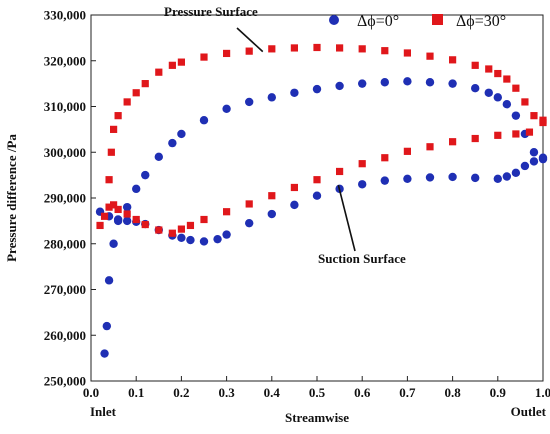  I want to click on x-tick-label: 0.7, so click(407, 392).